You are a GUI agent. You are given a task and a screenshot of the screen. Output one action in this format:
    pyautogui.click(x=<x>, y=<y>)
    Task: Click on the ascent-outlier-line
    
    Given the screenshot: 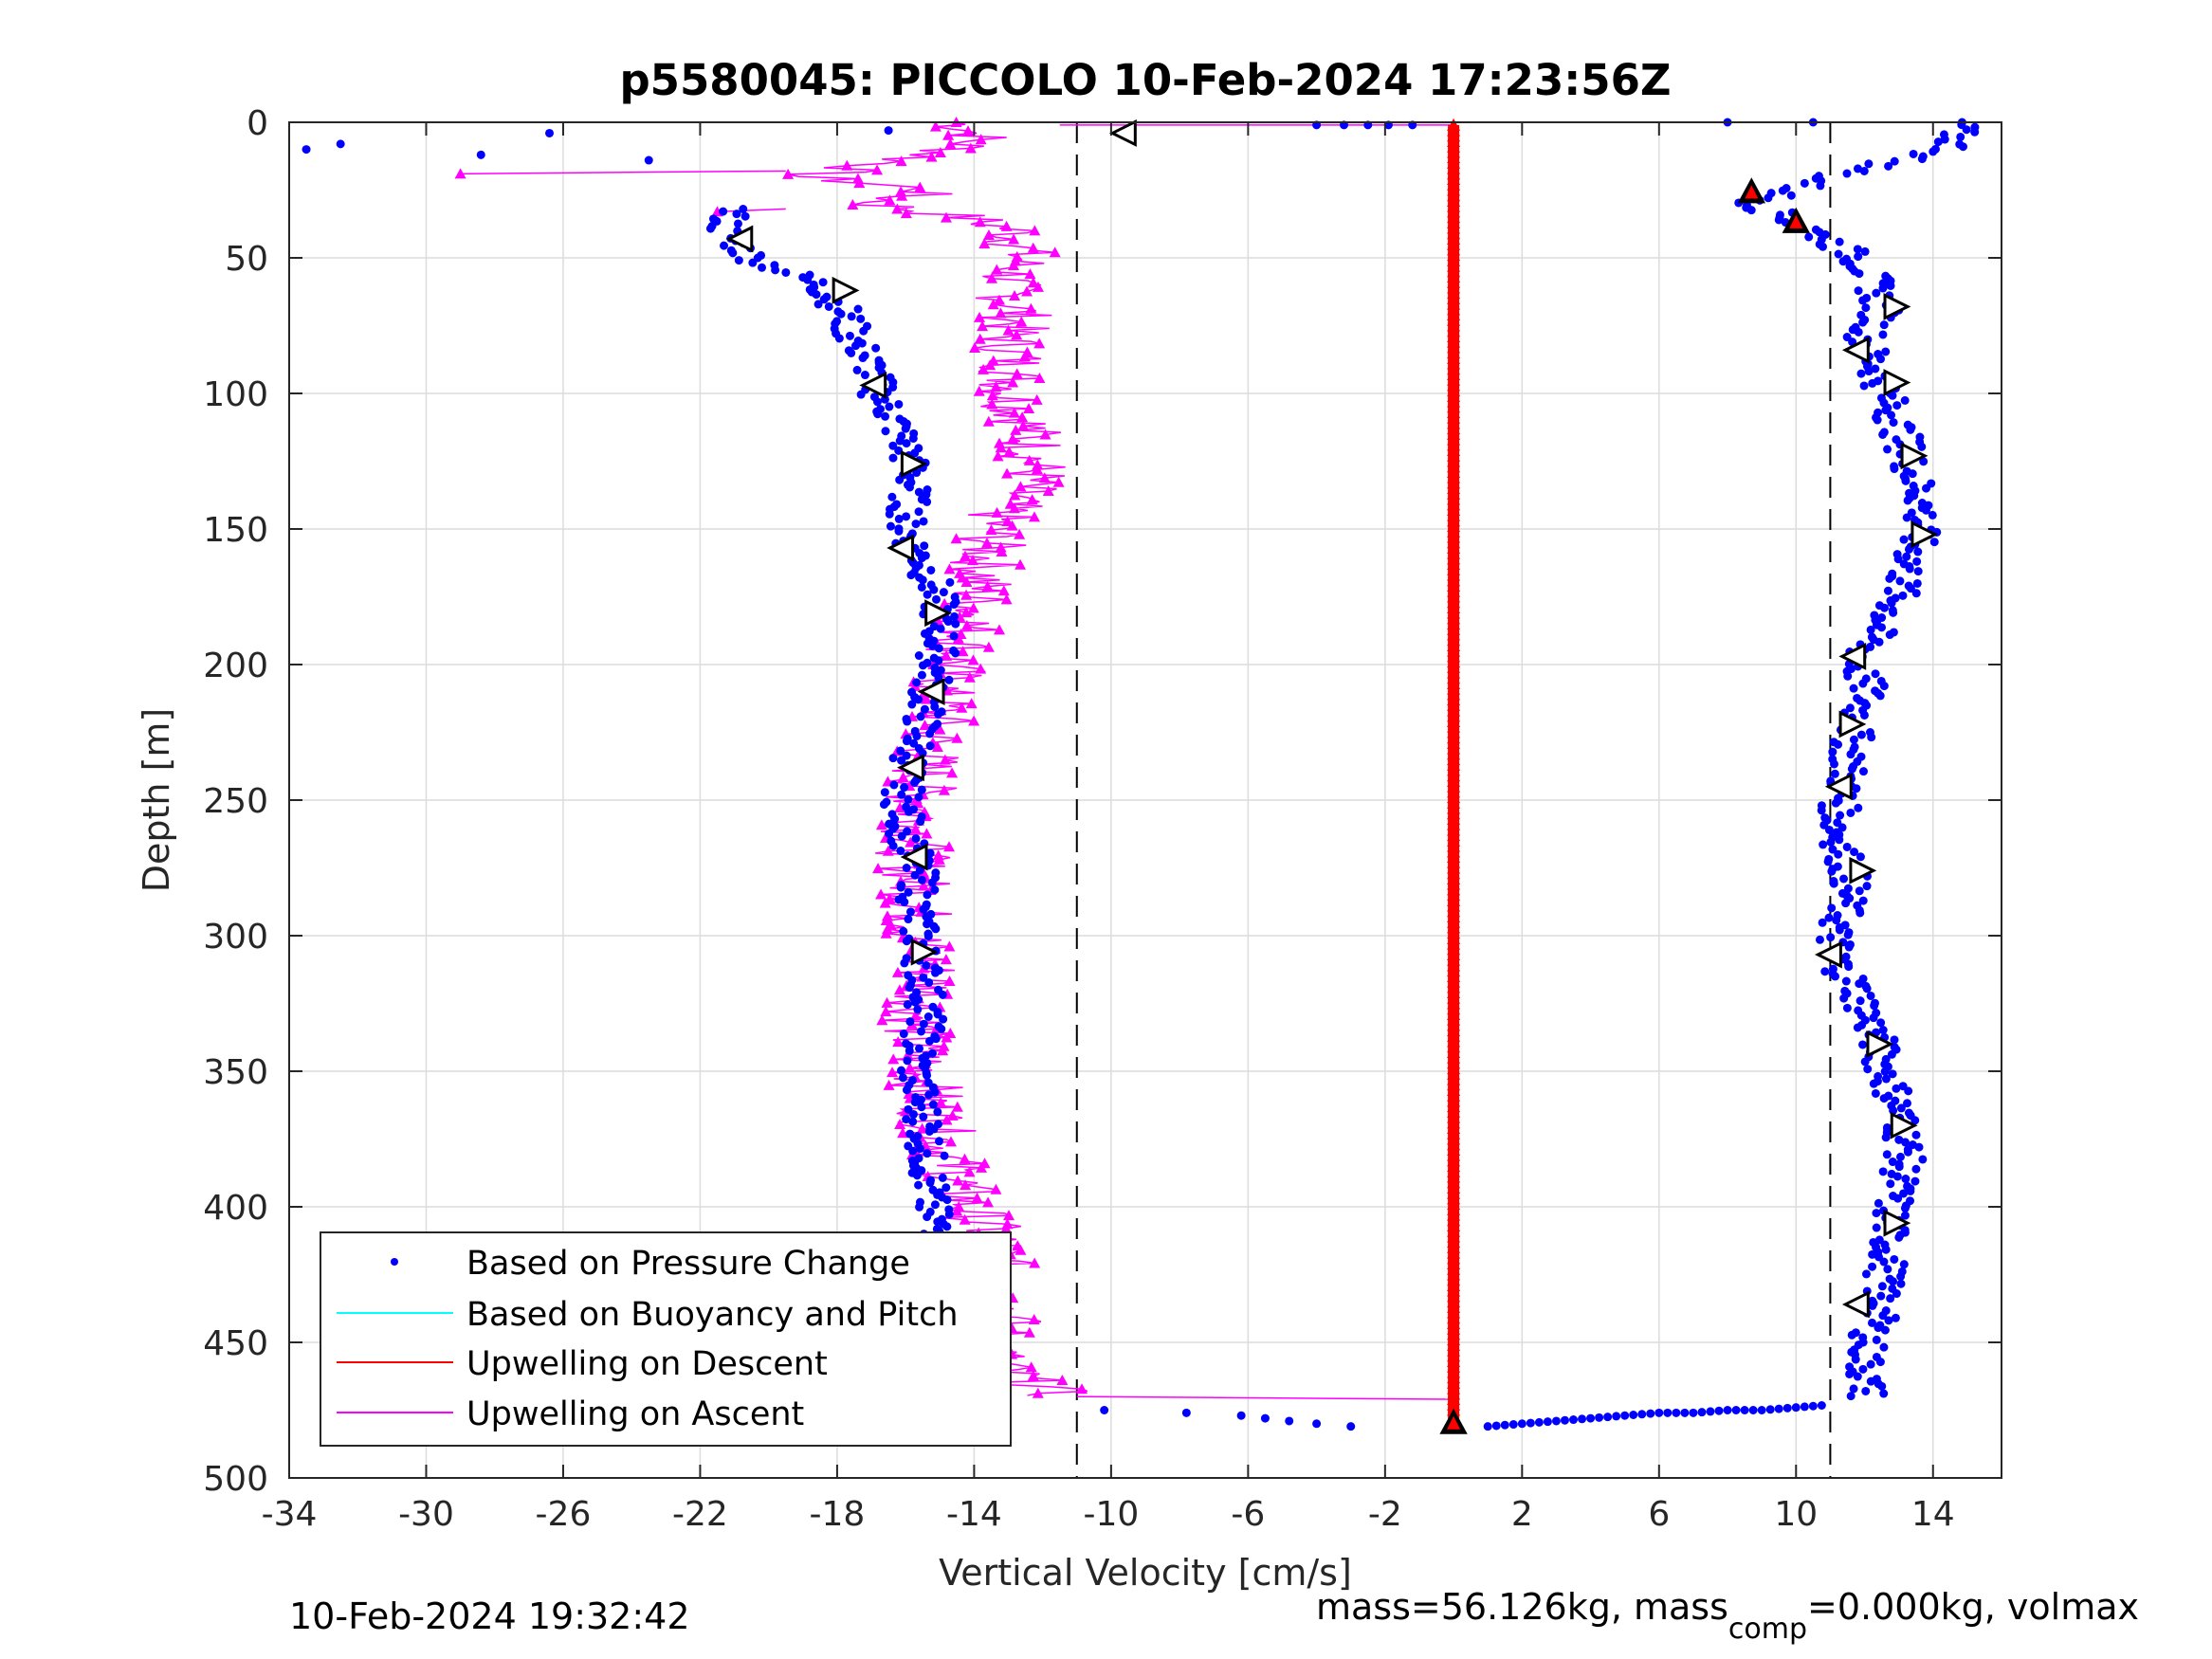 What is the action you would take?
    pyautogui.click(x=623, y=172)
    